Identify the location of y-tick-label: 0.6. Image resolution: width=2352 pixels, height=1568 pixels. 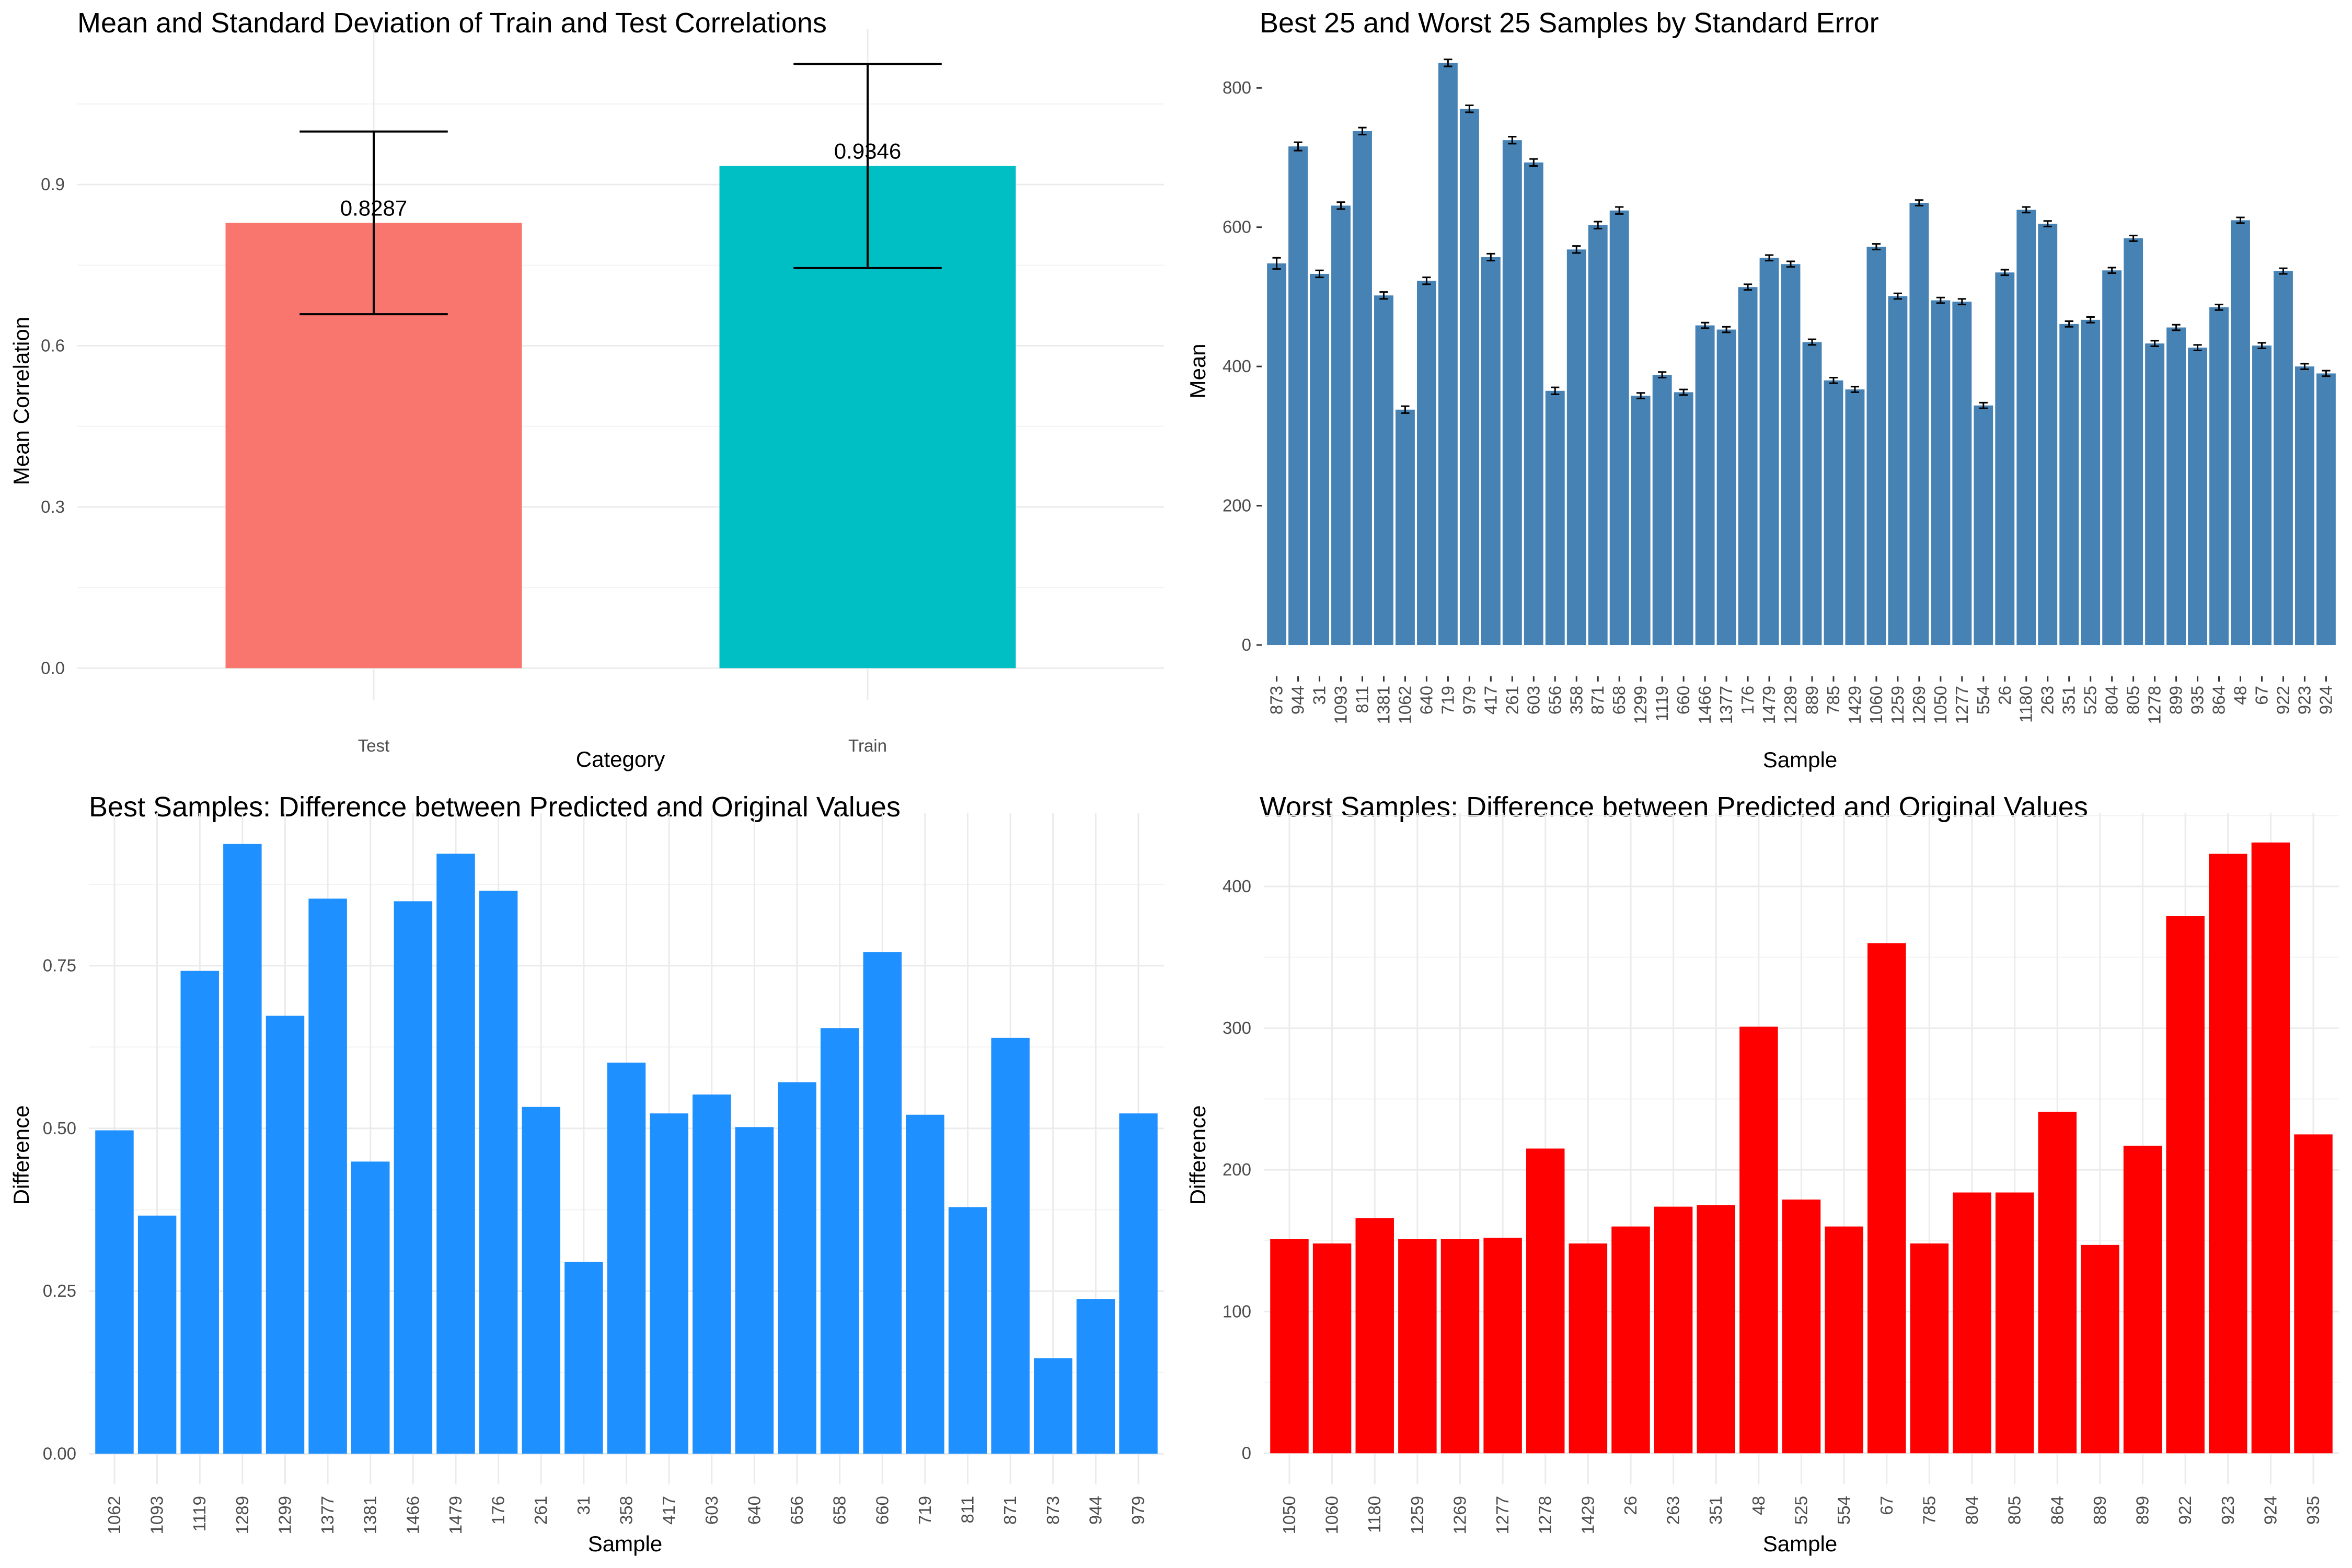
(53, 345).